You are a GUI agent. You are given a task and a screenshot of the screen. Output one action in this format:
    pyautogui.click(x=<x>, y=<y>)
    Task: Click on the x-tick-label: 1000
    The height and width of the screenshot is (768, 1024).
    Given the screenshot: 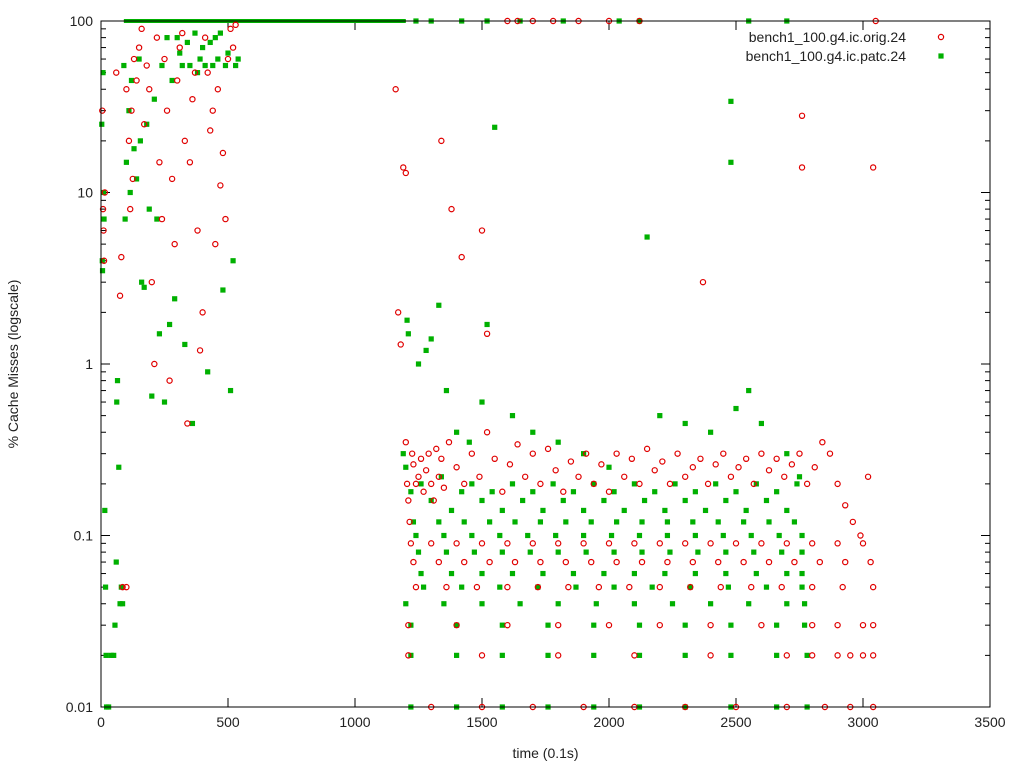 What is the action you would take?
    pyautogui.click(x=354, y=722)
    